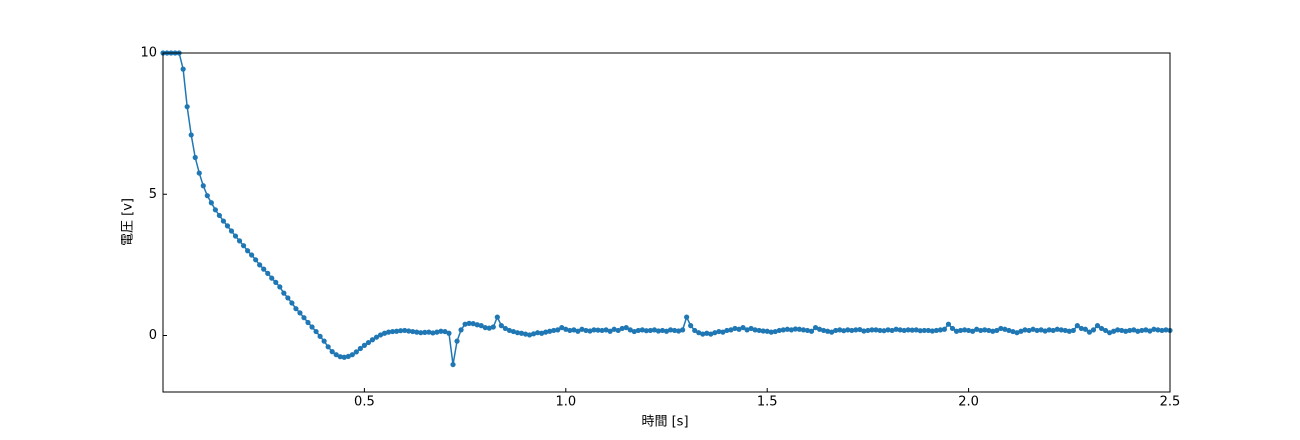  Describe the element at coordinates (153, 194) in the screenshot. I see `y-tick-label: 5` at that location.